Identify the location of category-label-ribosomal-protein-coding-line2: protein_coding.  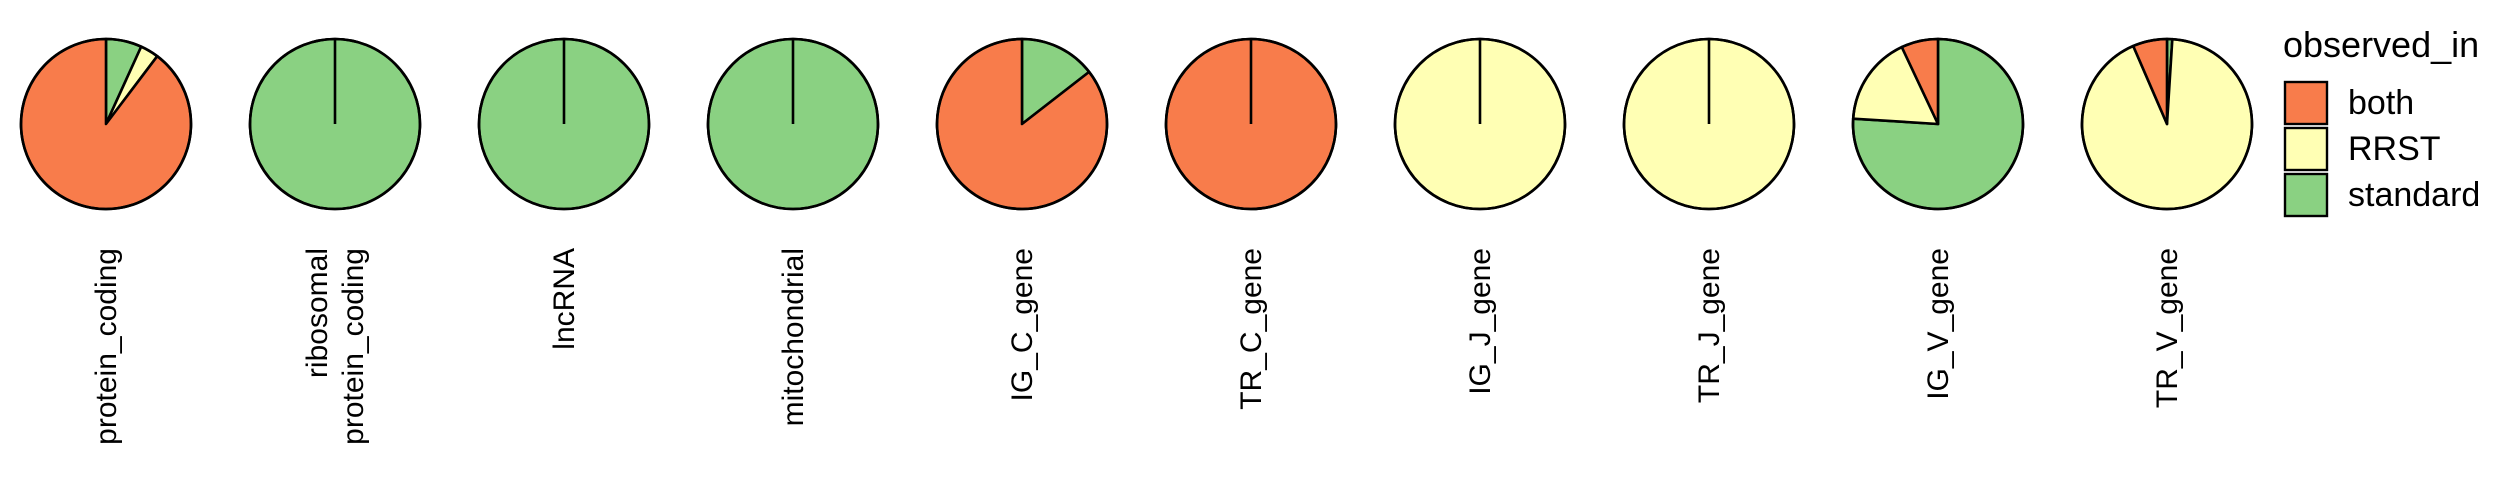
(353, 346).